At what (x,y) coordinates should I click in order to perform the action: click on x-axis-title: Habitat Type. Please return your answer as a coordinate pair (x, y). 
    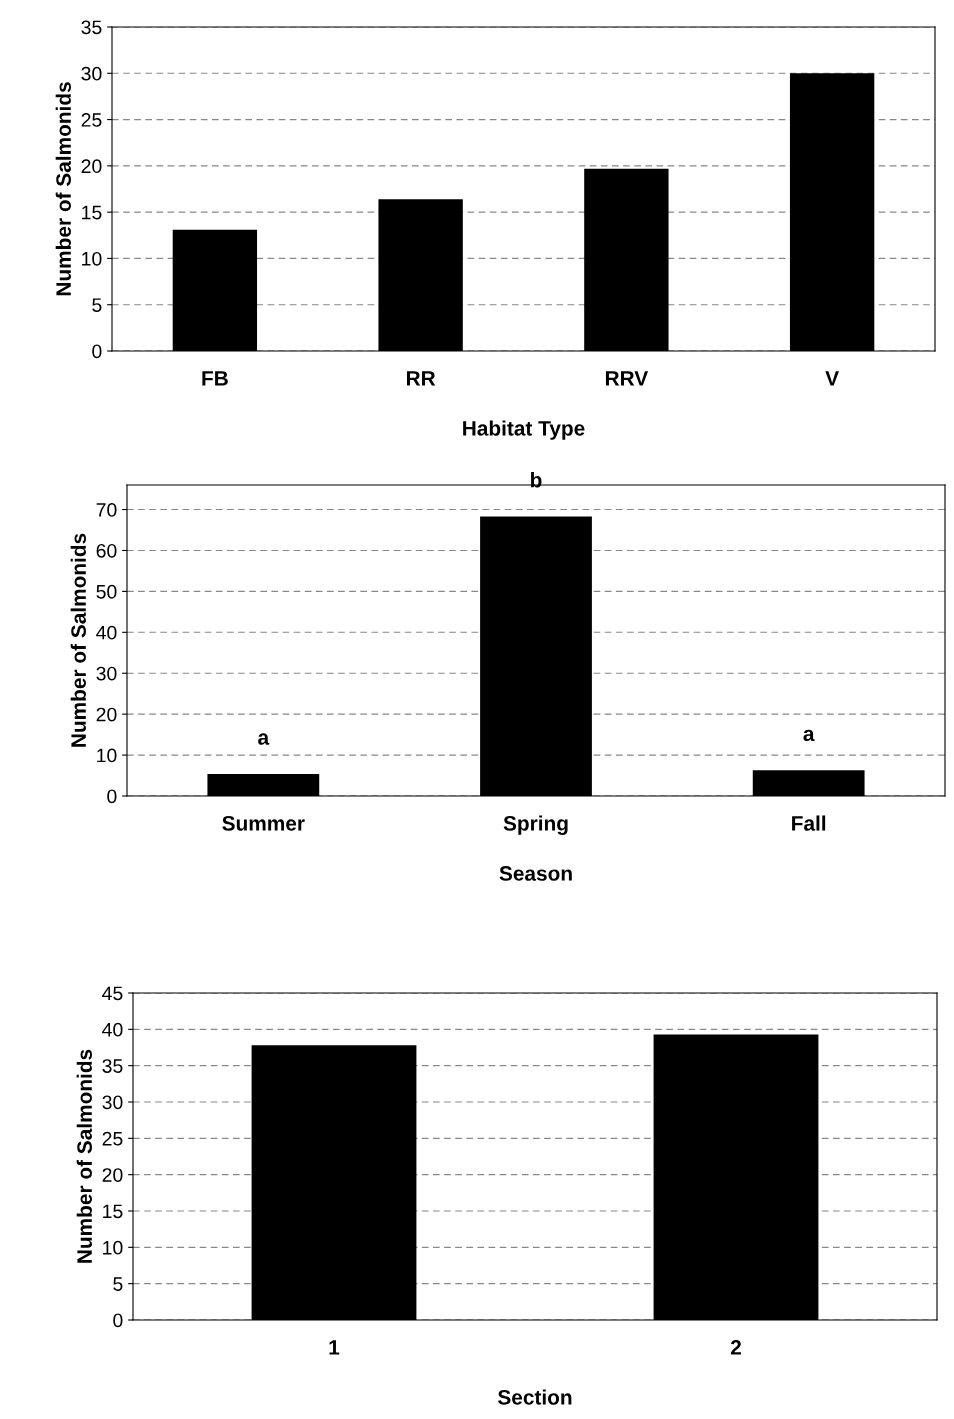
    Looking at the image, I should click on (524, 430).